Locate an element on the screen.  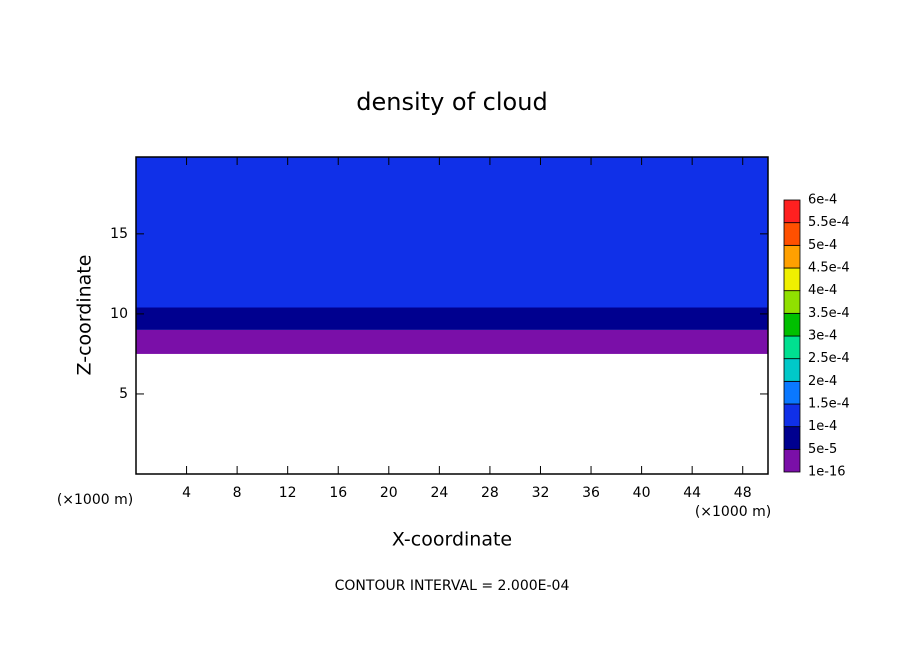
y-tick-label: 10 is located at coordinates (119, 314).